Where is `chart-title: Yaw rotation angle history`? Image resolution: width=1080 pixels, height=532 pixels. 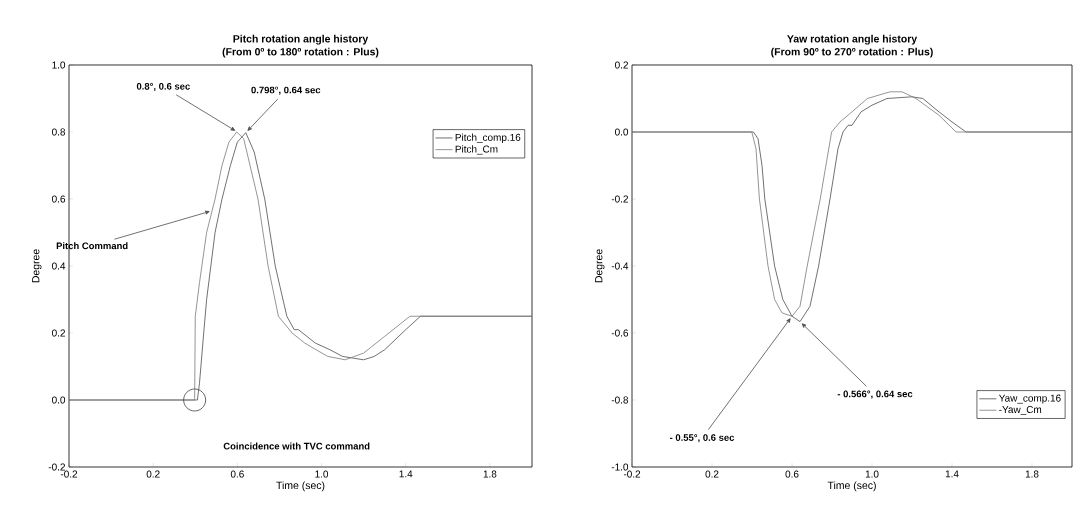 chart-title: Yaw rotation angle history is located at coordinates (852, 39).